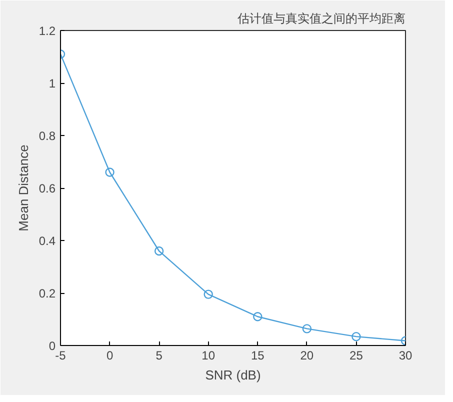  Describe the element at coordinates (209, 355) in the screenshot. I see `x-tick-label: 10` at that location.